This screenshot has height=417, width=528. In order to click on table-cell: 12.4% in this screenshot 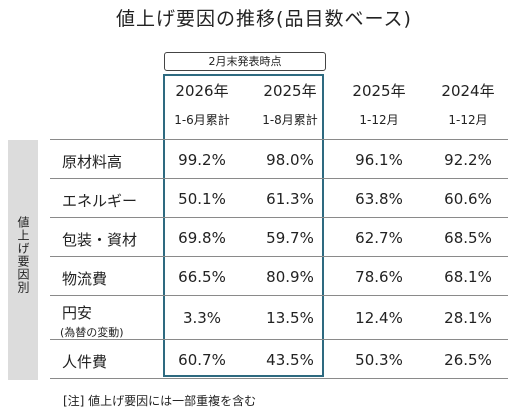, I will do `click(379, 318)`.